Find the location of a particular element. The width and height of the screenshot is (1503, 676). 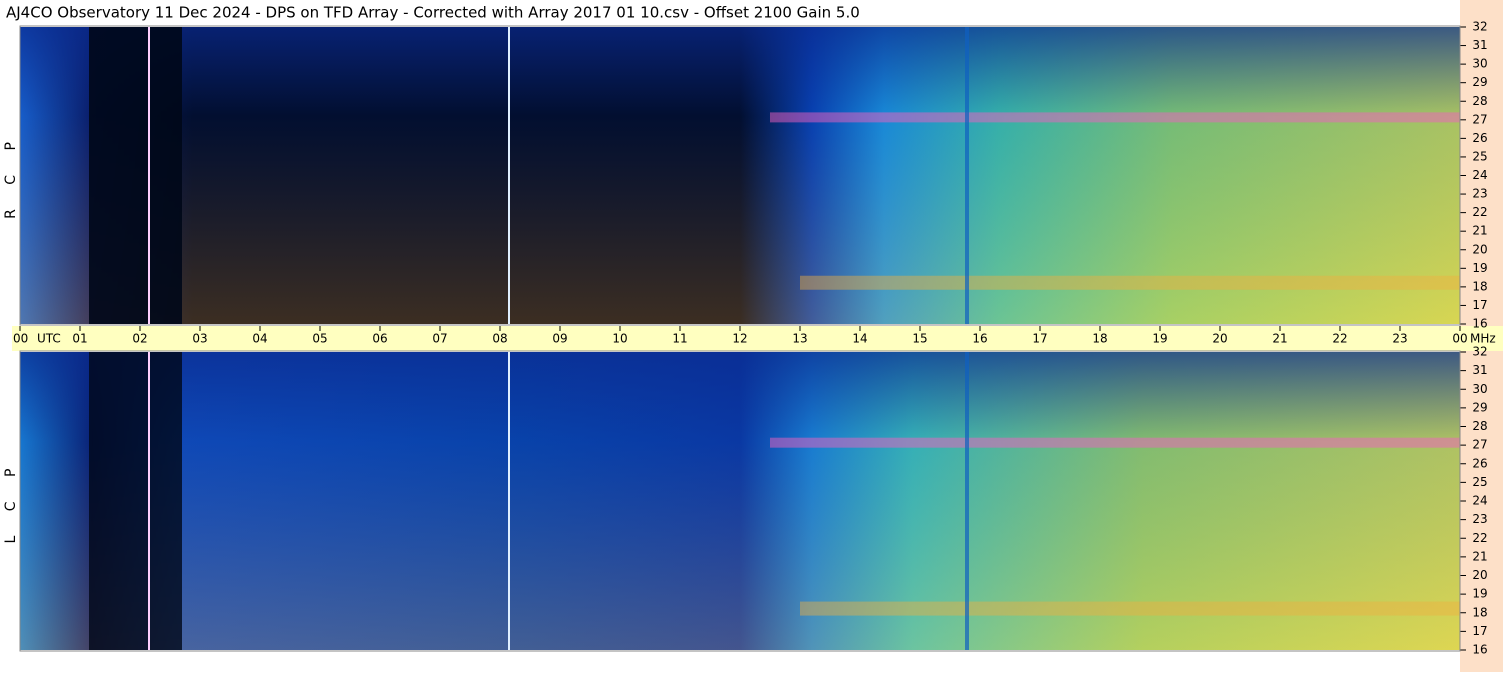

x-unit: UTC is located at coordinates (49, 339).